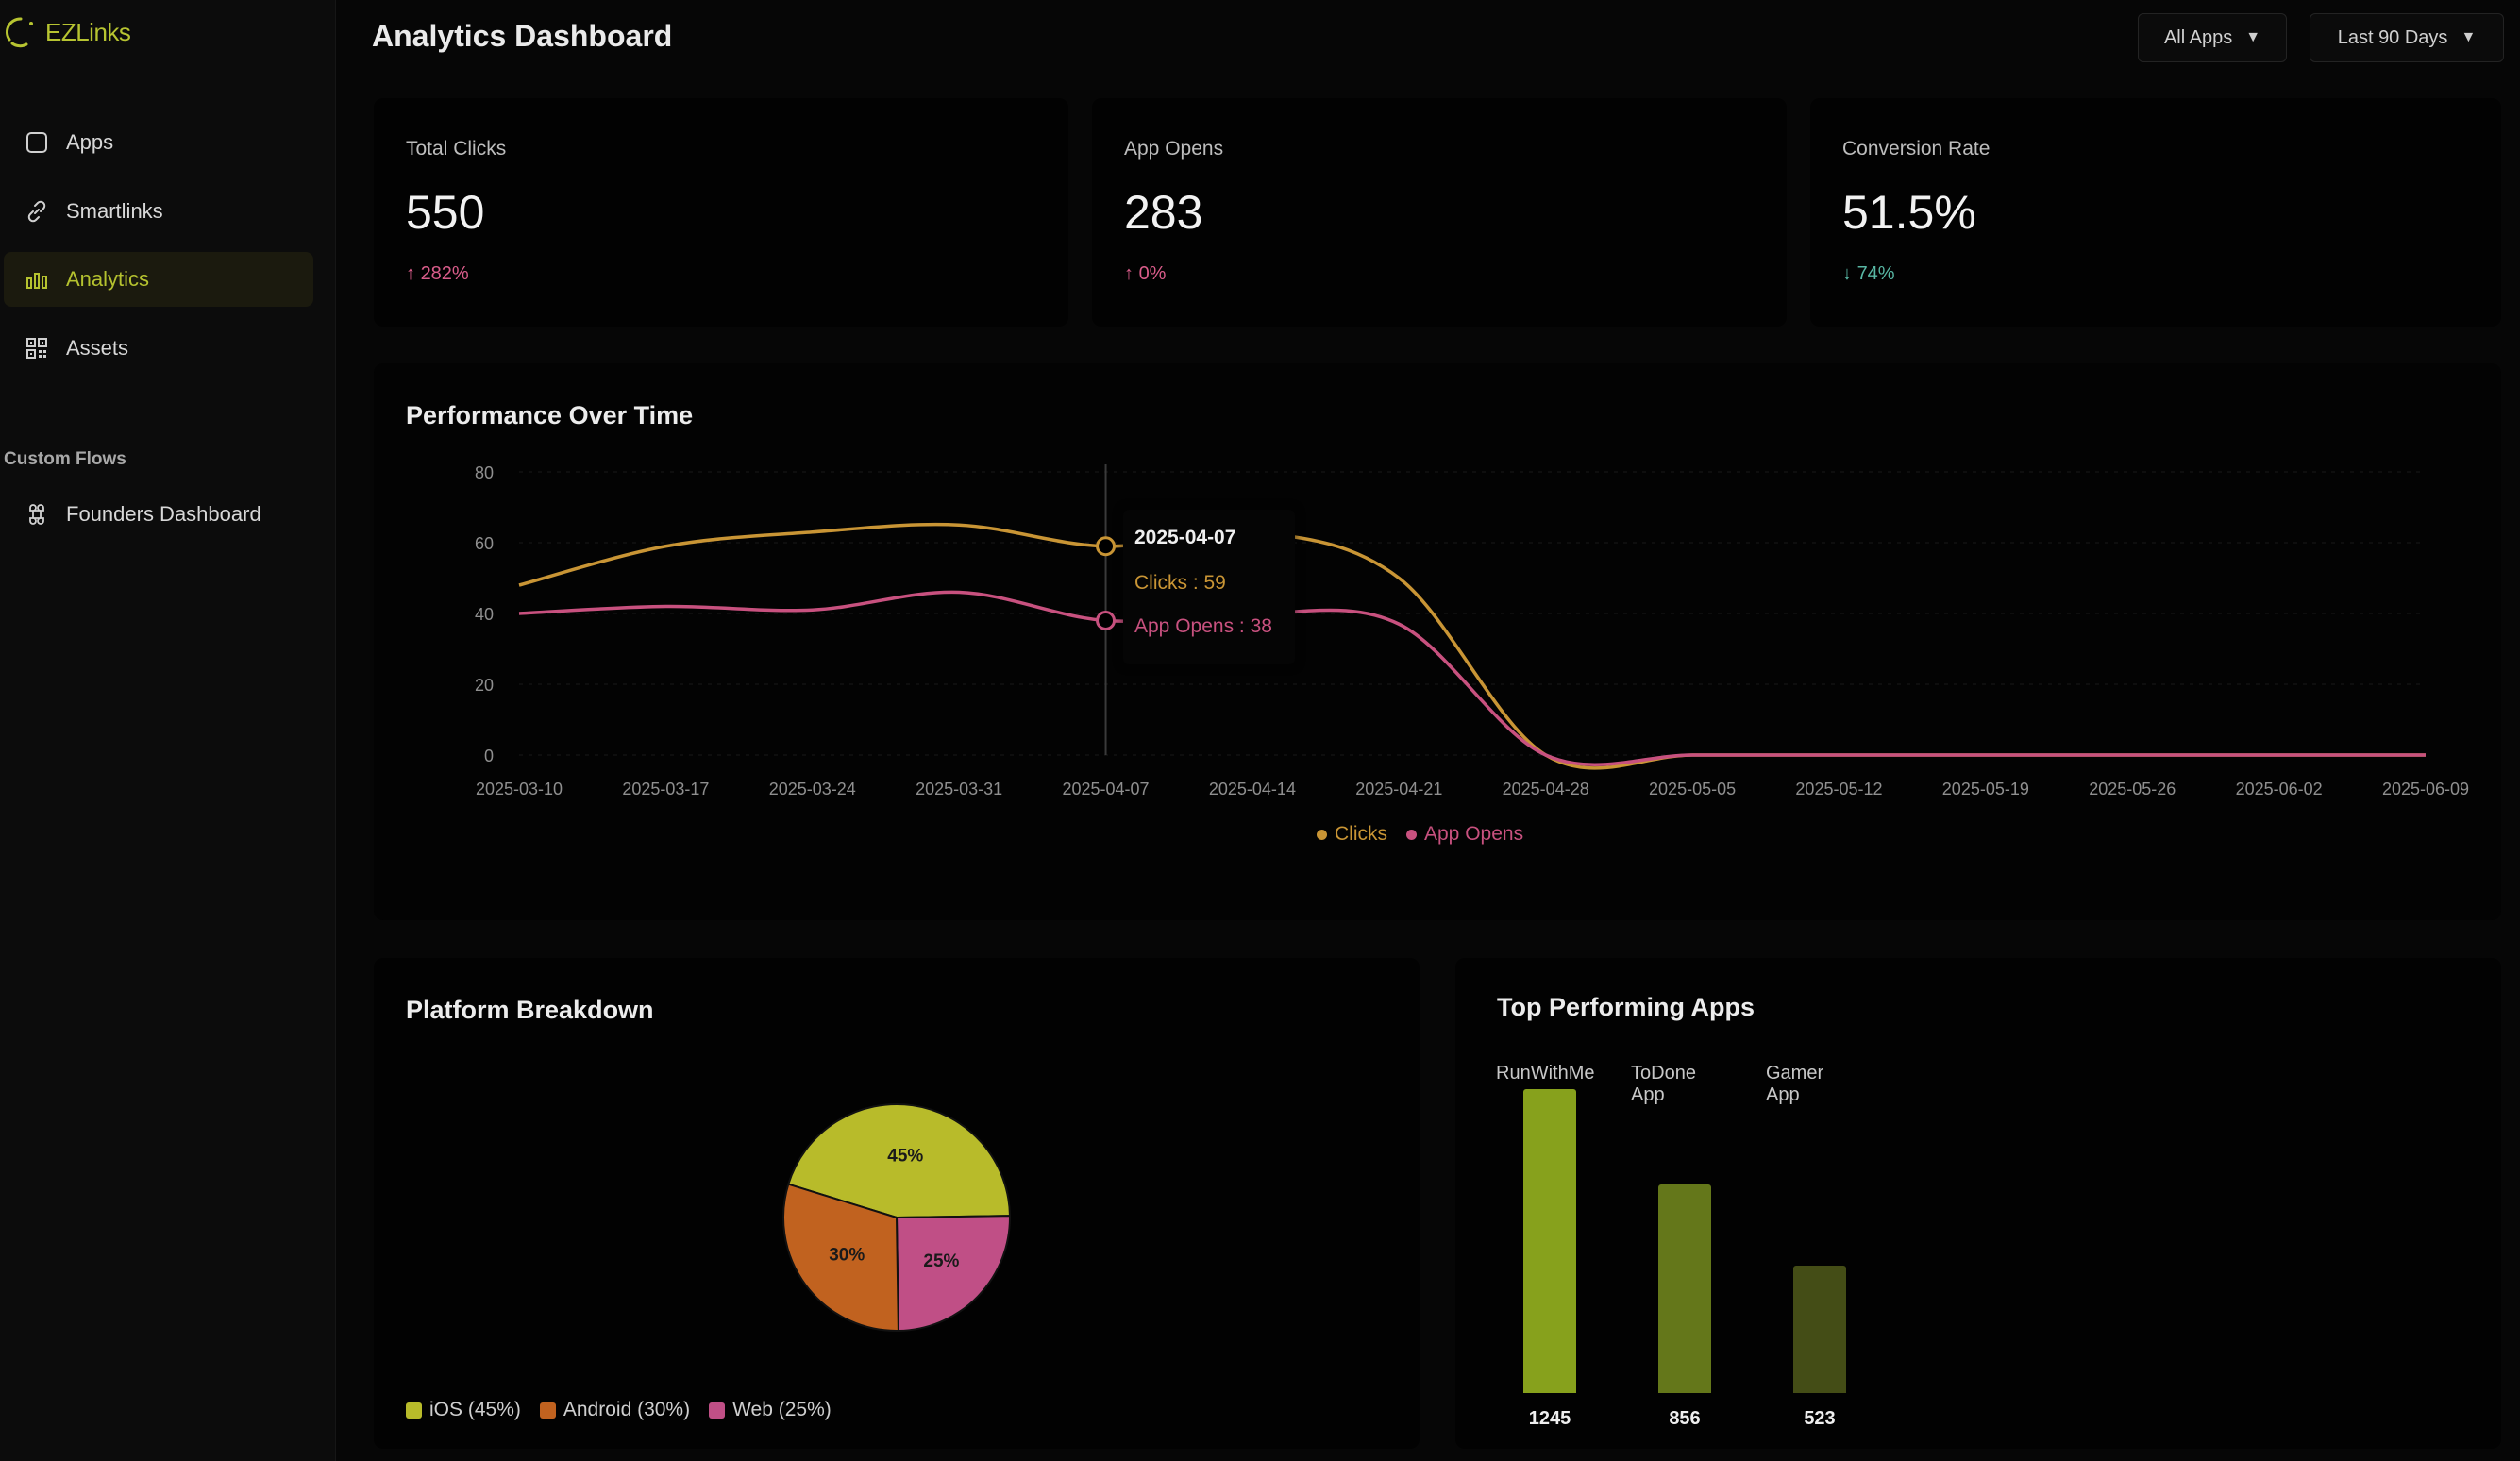 The image size is (2520, 1461). I want to click on stat-change-value: 282%, so click(444, 273).